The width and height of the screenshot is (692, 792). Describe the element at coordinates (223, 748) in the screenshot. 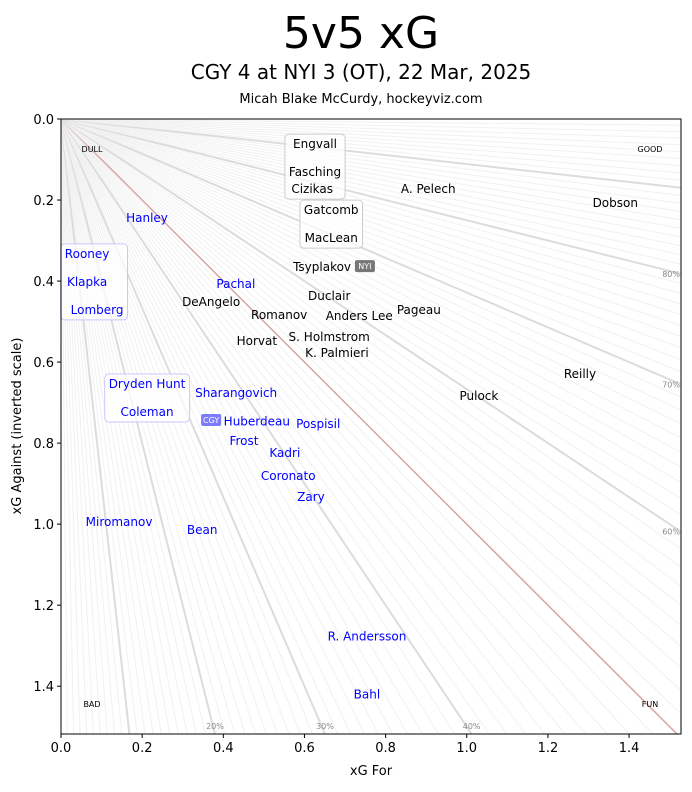

I see `x-tick-label: 0.4` at that location.